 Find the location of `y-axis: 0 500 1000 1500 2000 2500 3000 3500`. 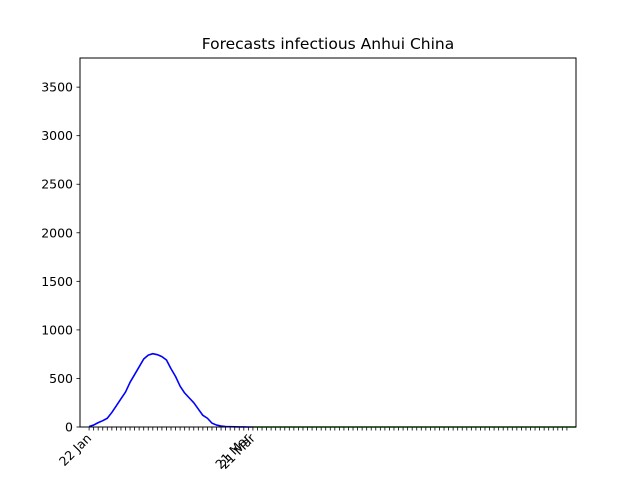

y-axis: 0 500 1000 1500 2000 2500 3000 3500 is located at coordinates (60, 257).